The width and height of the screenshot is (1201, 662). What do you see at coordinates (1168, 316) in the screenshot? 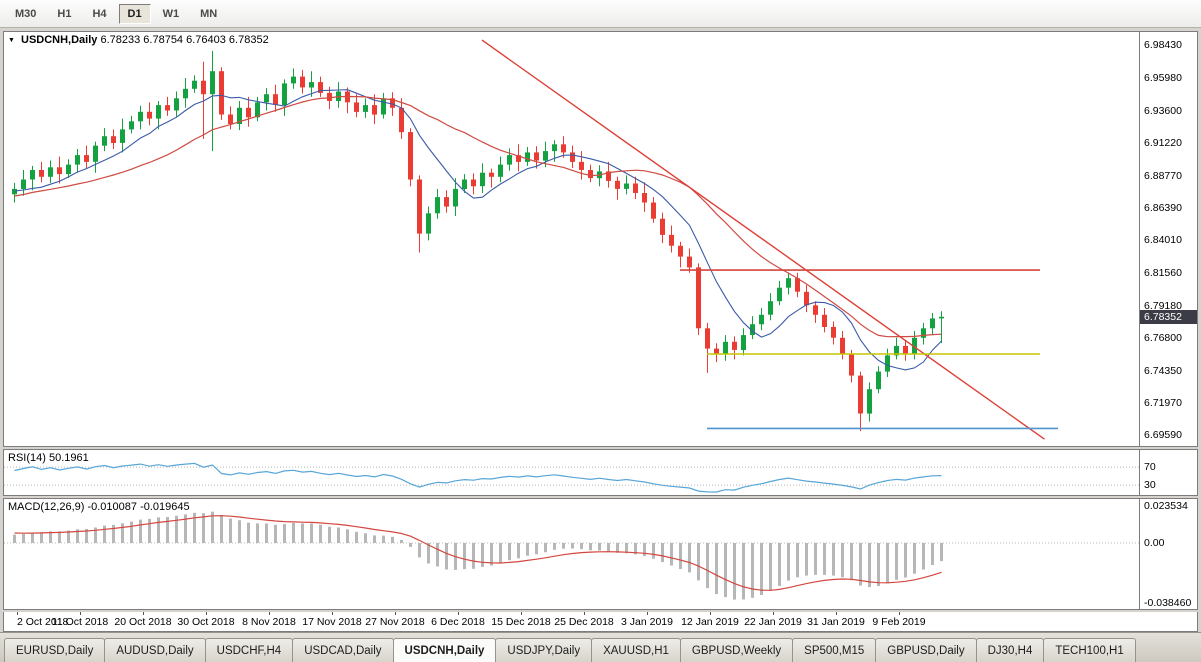
I see `current-price-badge: 6.78352` at bounding box center [1168, 316].